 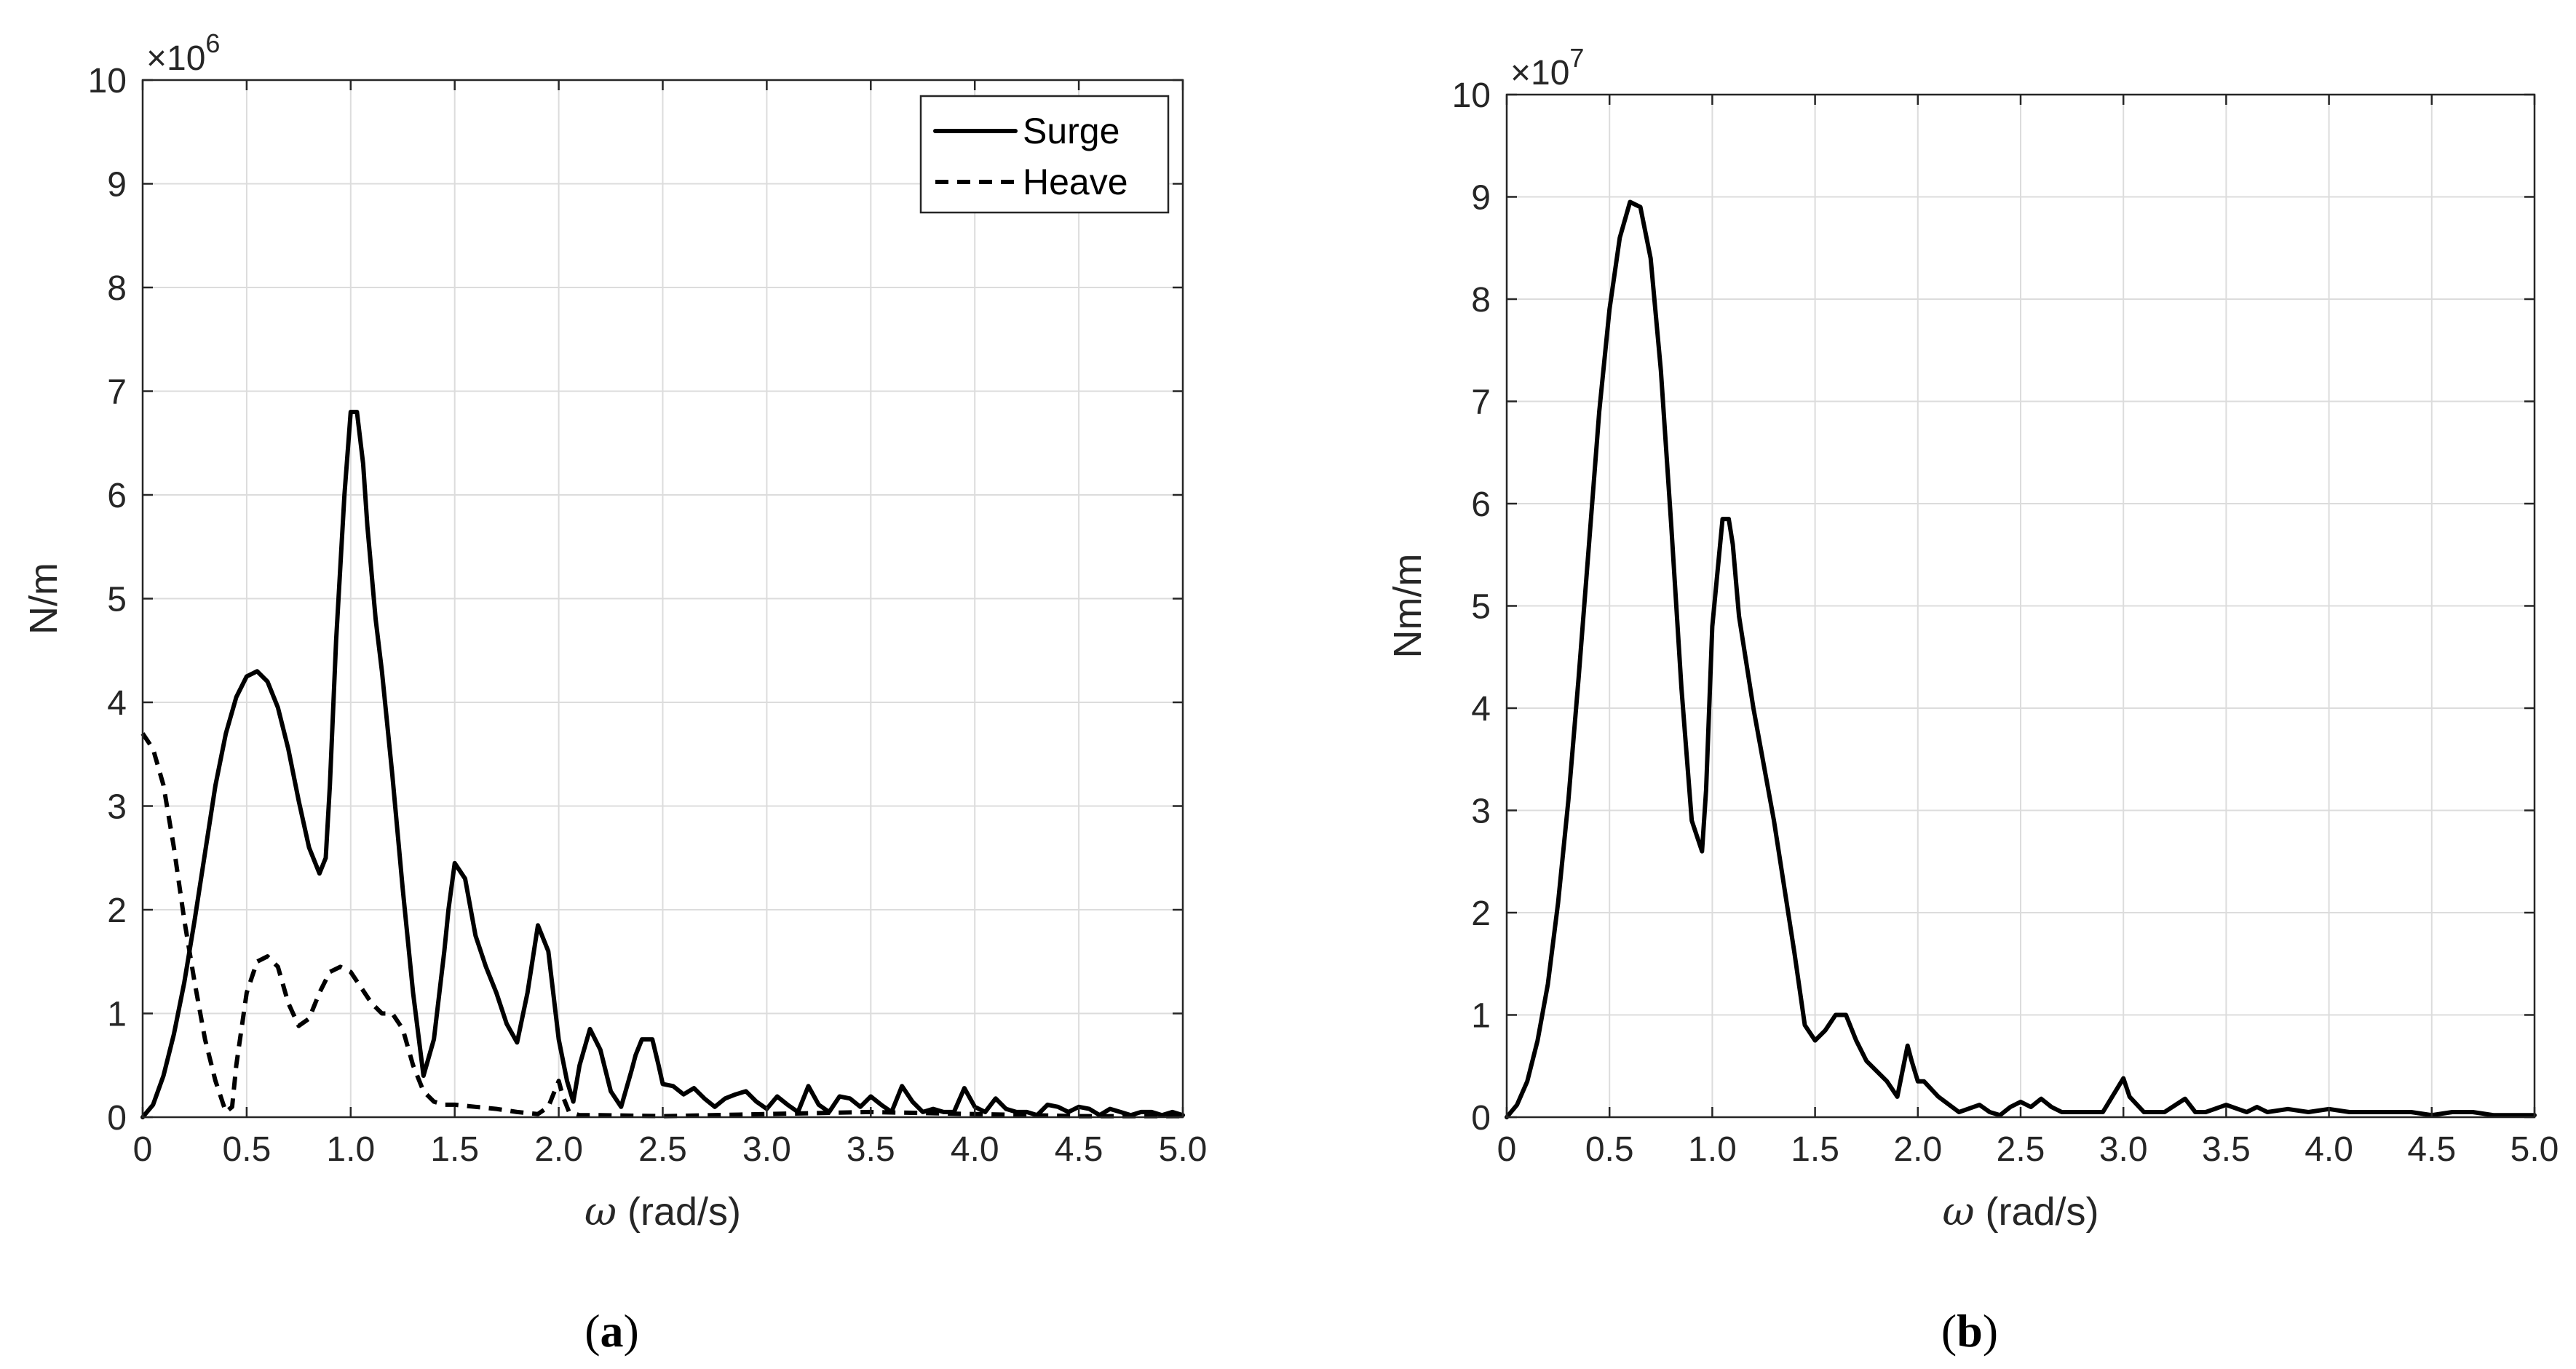 I want to click on y-exponent-label: ×10⁷, so click(x=1547, y=67).